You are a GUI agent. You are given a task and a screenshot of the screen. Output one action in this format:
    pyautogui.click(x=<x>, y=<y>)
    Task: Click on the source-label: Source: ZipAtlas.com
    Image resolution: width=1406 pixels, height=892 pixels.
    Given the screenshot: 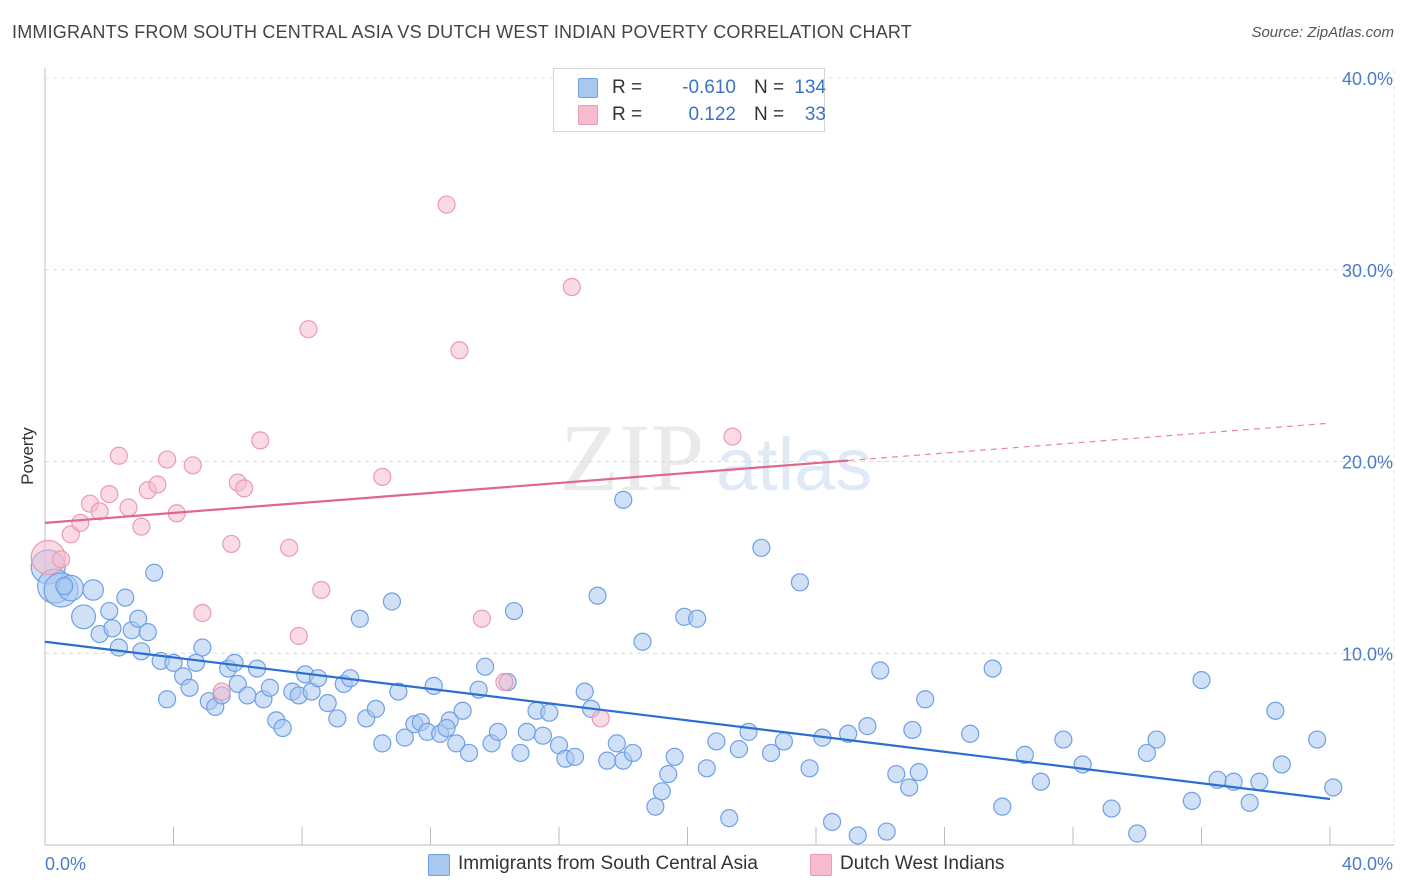 What is the action you would take?
    pyautogui.click(x=1322, y=32)
    